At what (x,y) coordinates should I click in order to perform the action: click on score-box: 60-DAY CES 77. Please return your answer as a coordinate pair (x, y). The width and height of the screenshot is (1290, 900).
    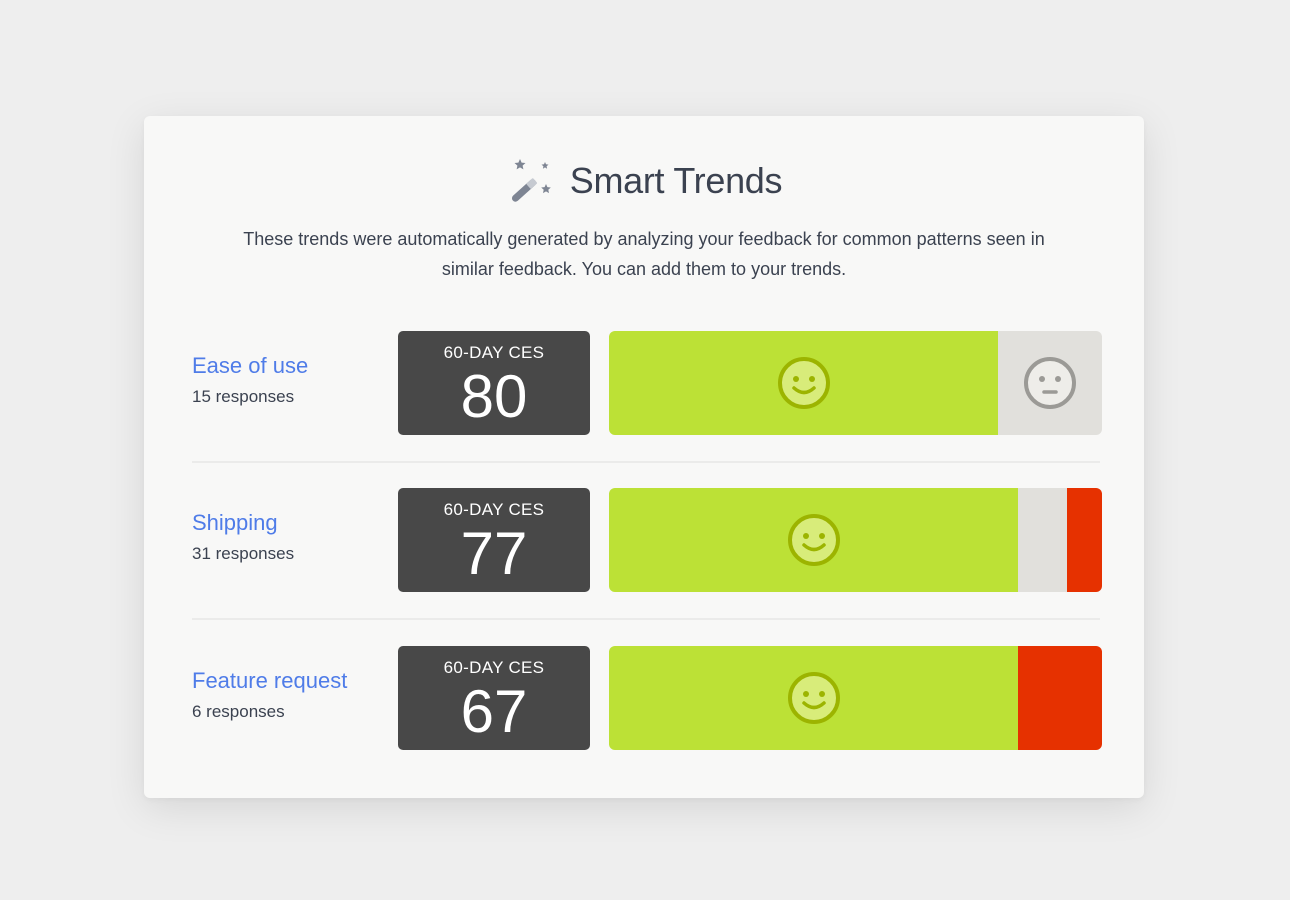
    Looking at the image, I should click on (494, 540).